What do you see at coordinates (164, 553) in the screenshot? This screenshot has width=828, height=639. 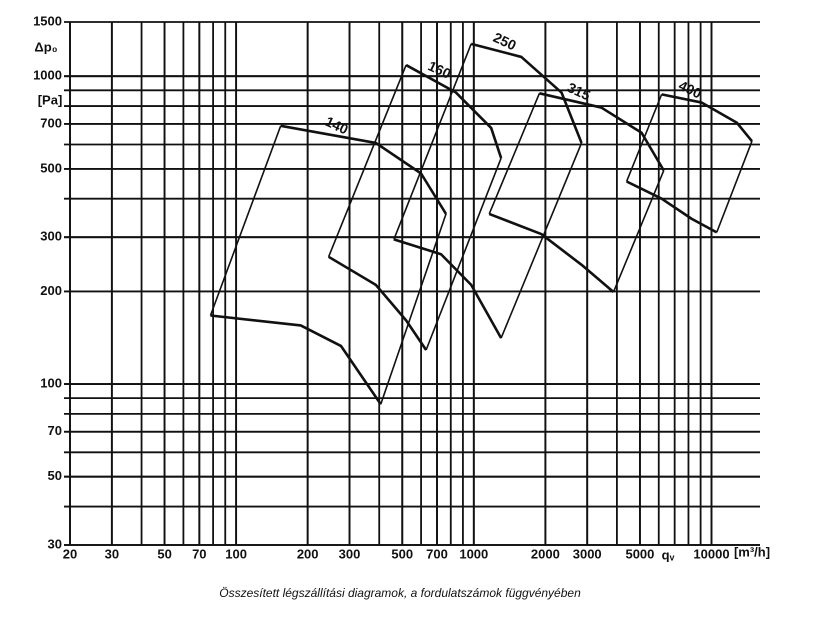 I see `x-tick-label: 50` at bounding box center [164, 553].